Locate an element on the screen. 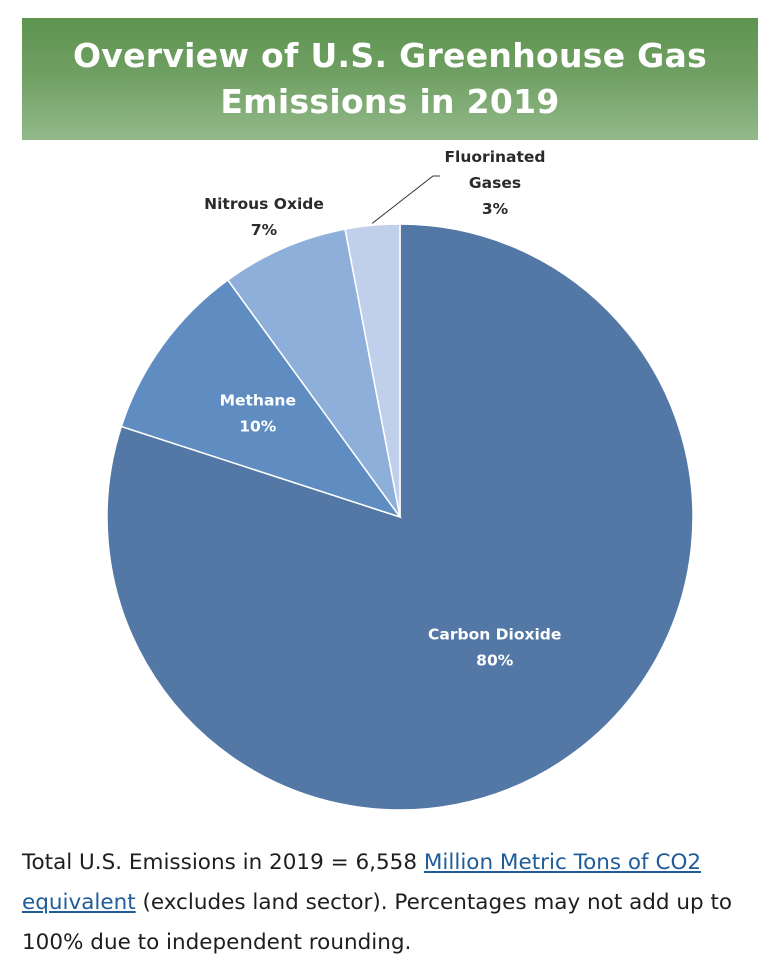 The width and height of the screenshot is (776, 972). slice-name-carbon-dioxide: Carbon Dioxide is located at coordinates (494, 634).